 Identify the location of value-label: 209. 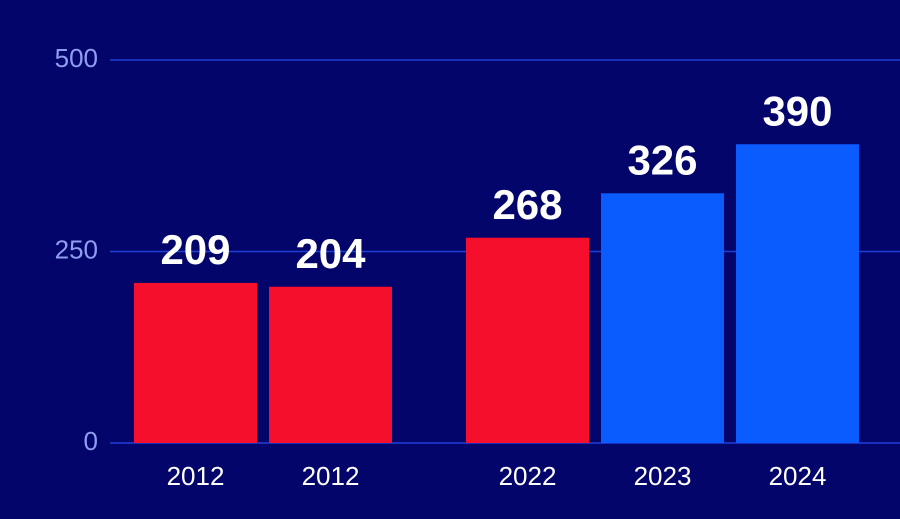
(195, 249).